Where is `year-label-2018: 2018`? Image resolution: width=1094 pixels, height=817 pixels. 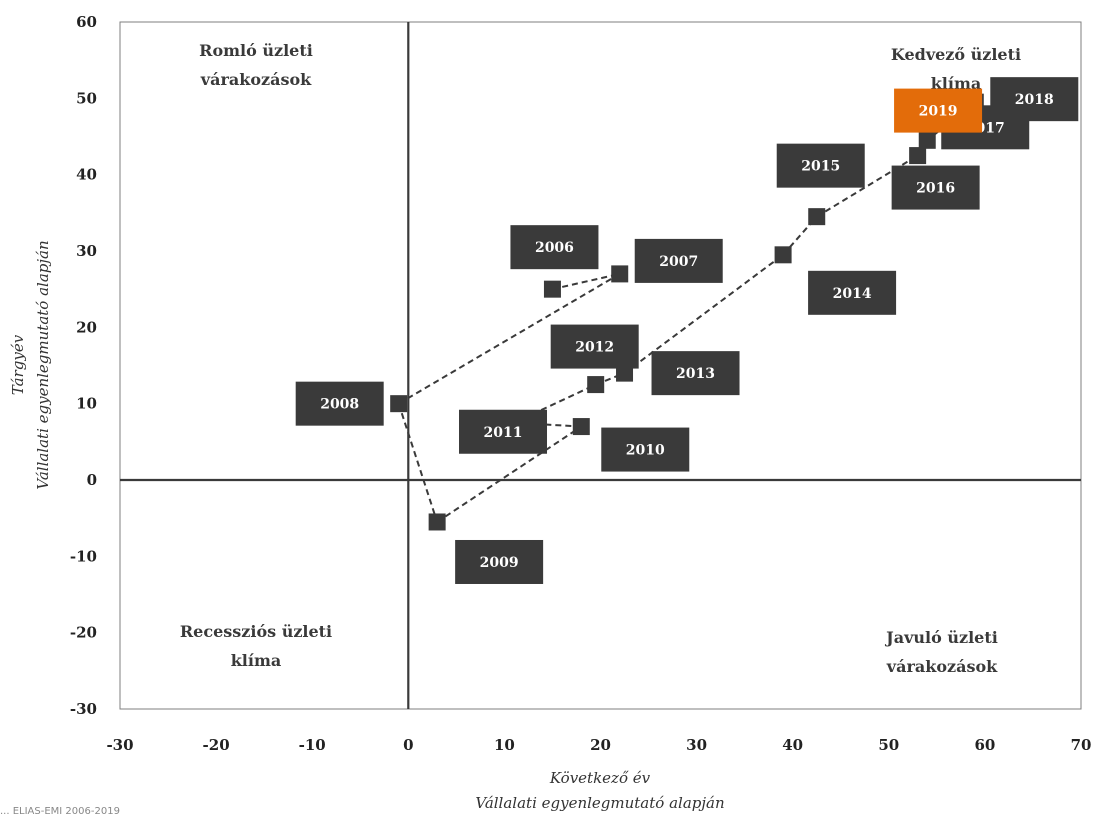
year-label-2018: 2018 is located at coordinates (1034, 99).